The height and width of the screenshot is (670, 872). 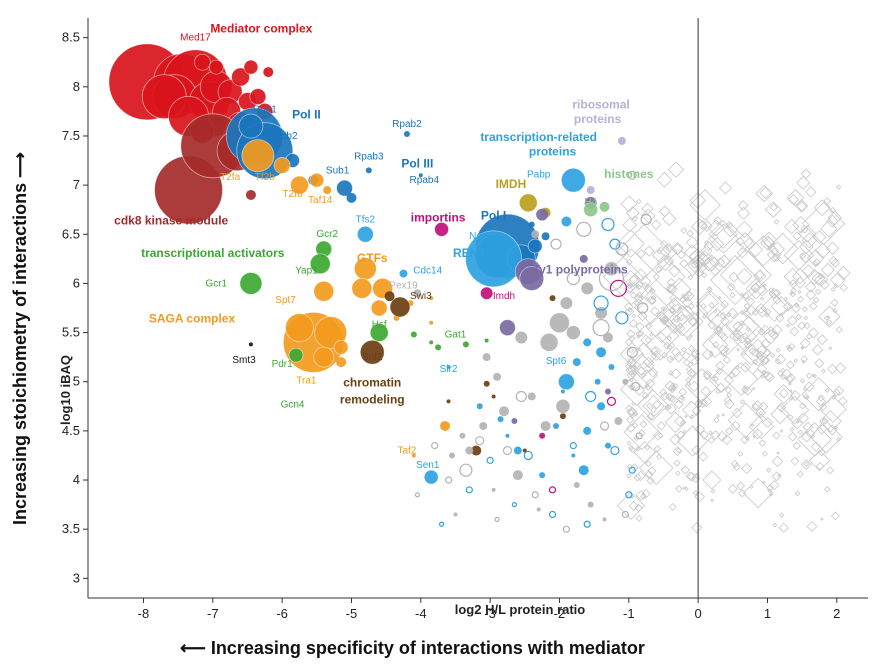 I want to click on y-tick-label: 3.5, so click(x=71, y=528).